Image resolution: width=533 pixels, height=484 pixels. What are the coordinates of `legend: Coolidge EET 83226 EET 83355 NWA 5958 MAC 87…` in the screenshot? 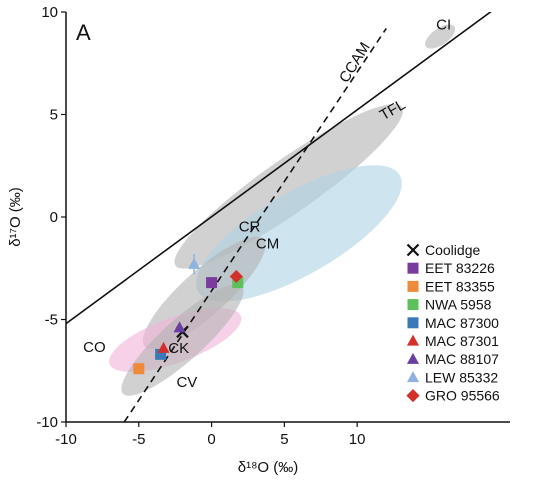 It's located at (453, 323).